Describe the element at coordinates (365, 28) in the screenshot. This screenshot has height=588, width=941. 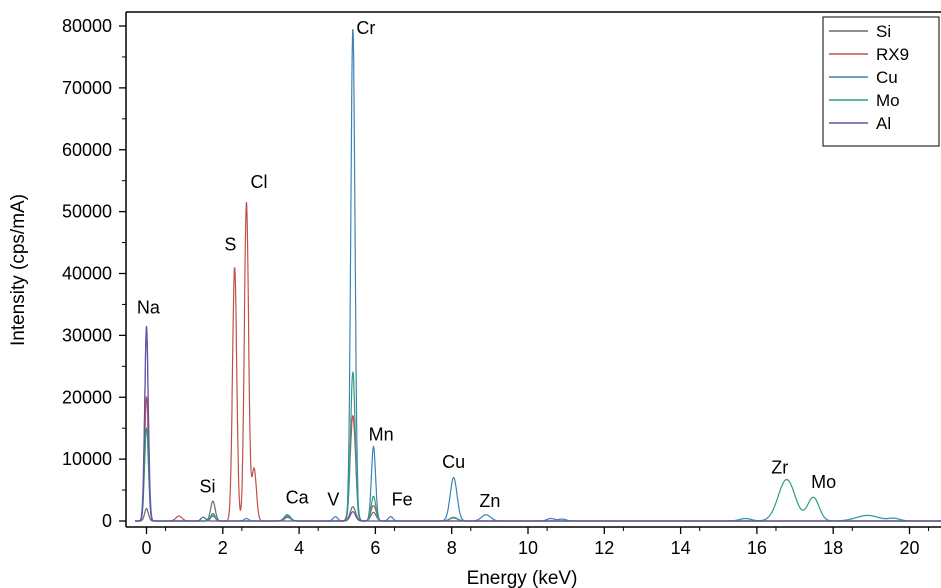
I see `peak-label-cr: Cr` at that location.